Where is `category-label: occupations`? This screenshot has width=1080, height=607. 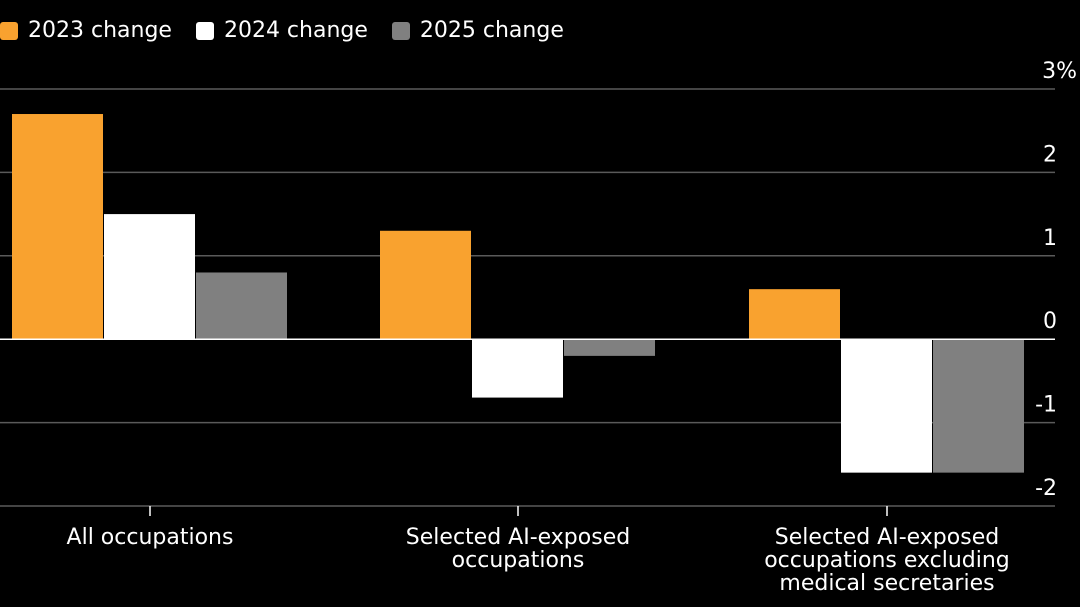 category-label: occupations is located at coordinates (518, 560).